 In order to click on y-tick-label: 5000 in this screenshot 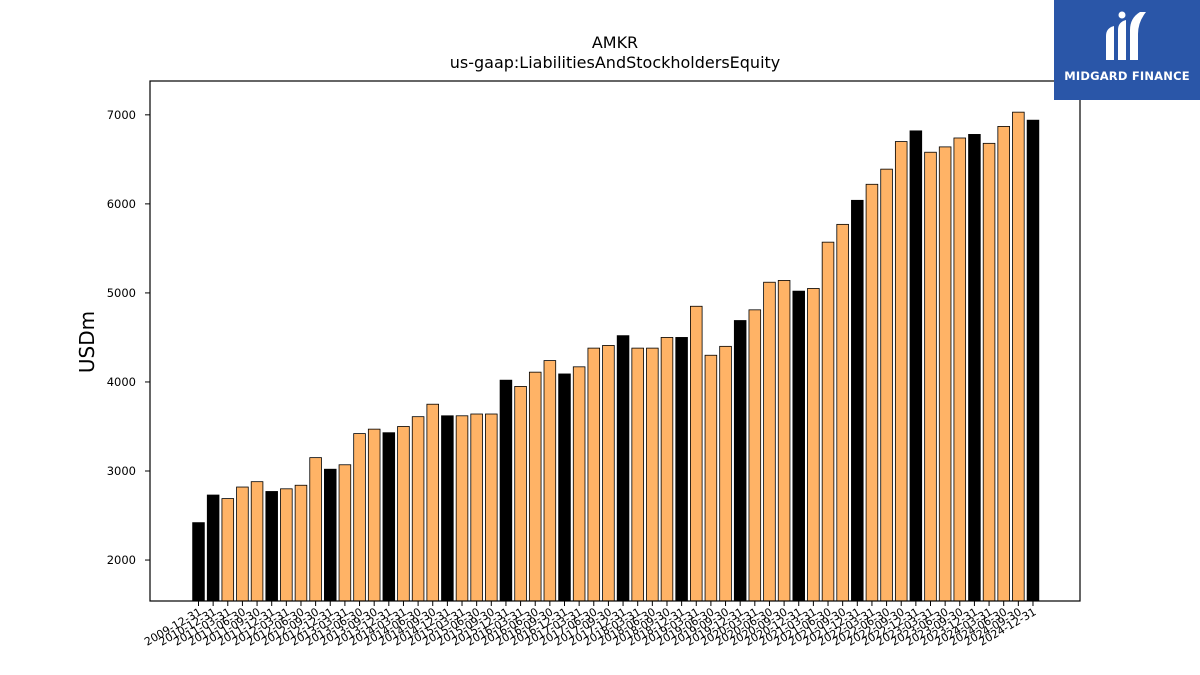, I will do `click(121, 293)`.